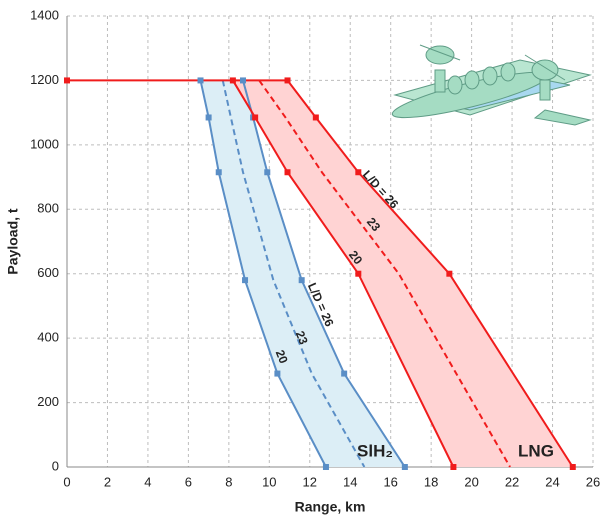  I want to click on x-tick-label: 8, so click(228, 481).